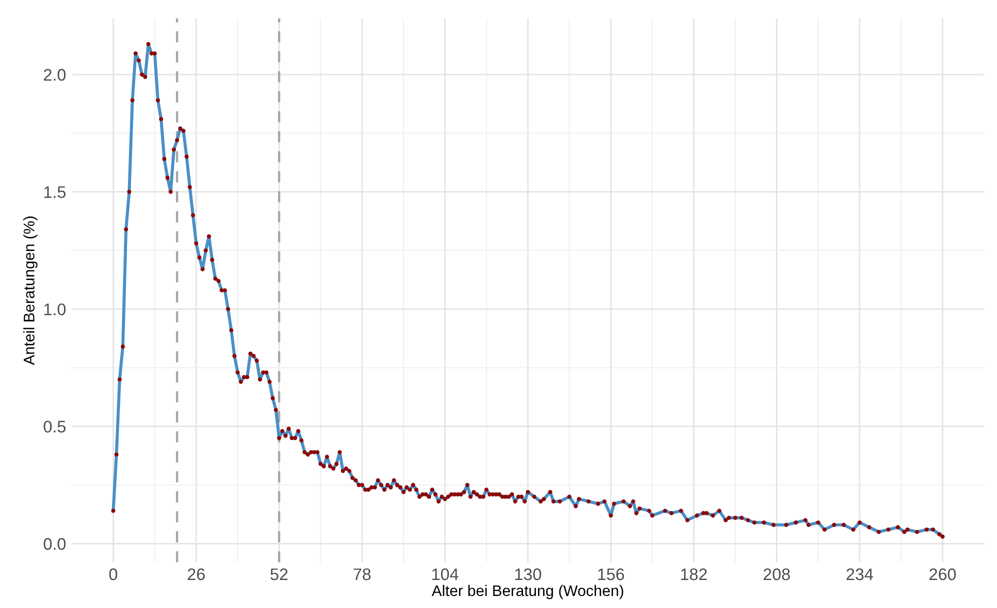 The width and height of the screenshot is (997, 608). What do you see at coordinates (55, 309) in the screenshot?
I see `y-tick-label: 1.0` at bounding box center [55, 309].